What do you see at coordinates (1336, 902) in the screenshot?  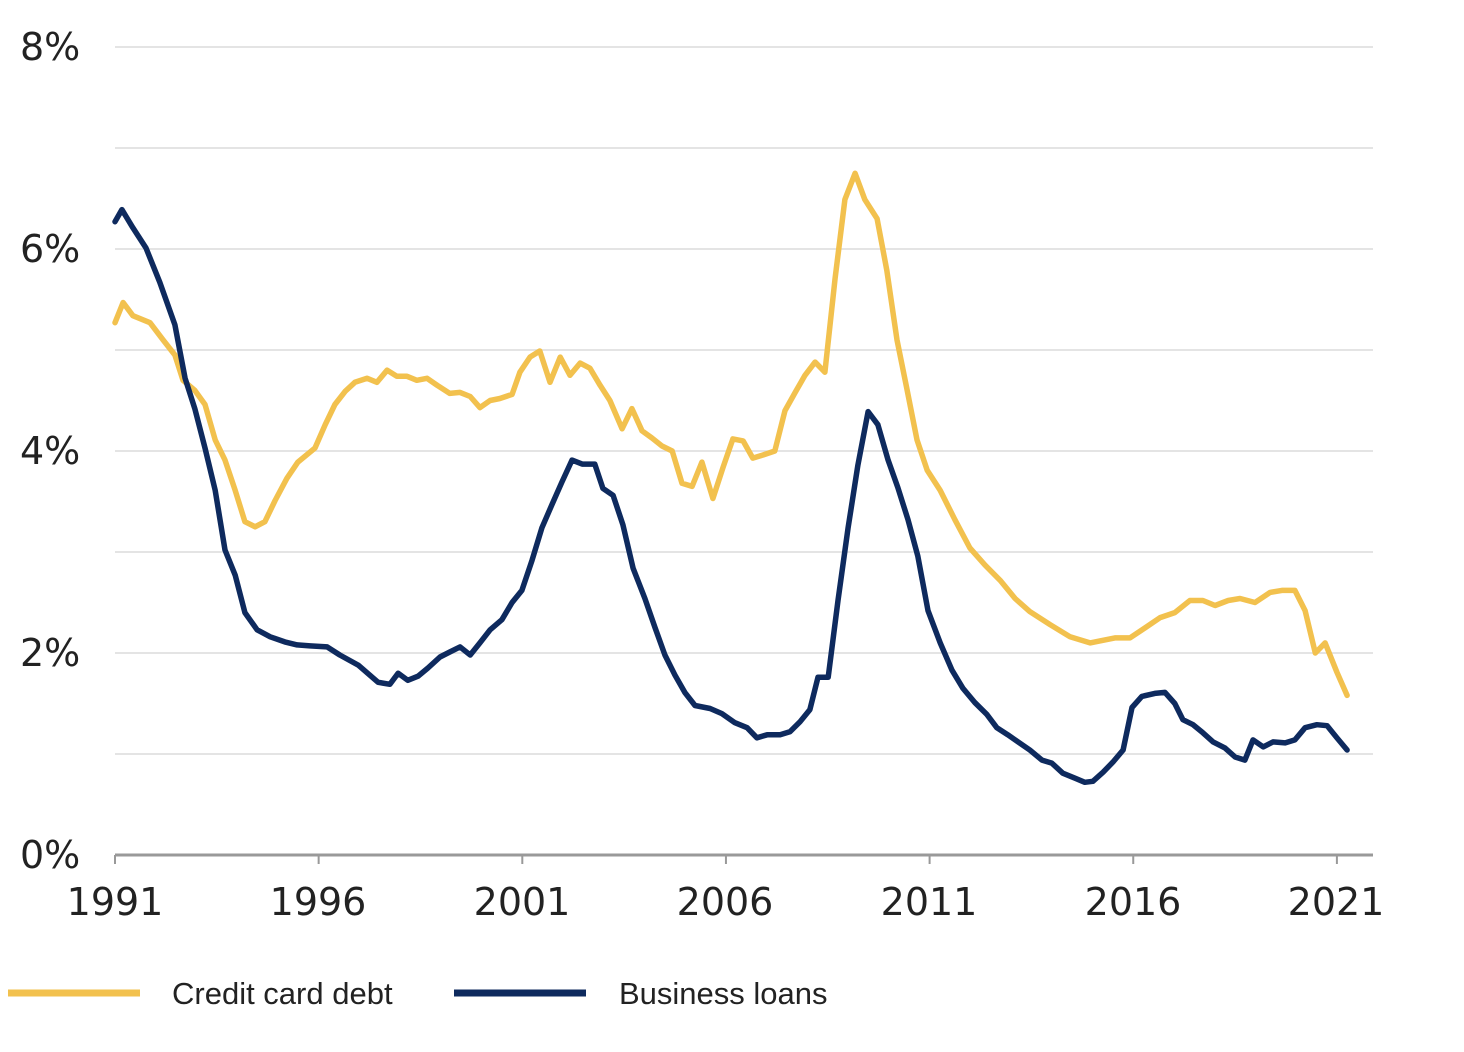 I see `x-tick-label: 2021` at bounding box center [1336, 902].